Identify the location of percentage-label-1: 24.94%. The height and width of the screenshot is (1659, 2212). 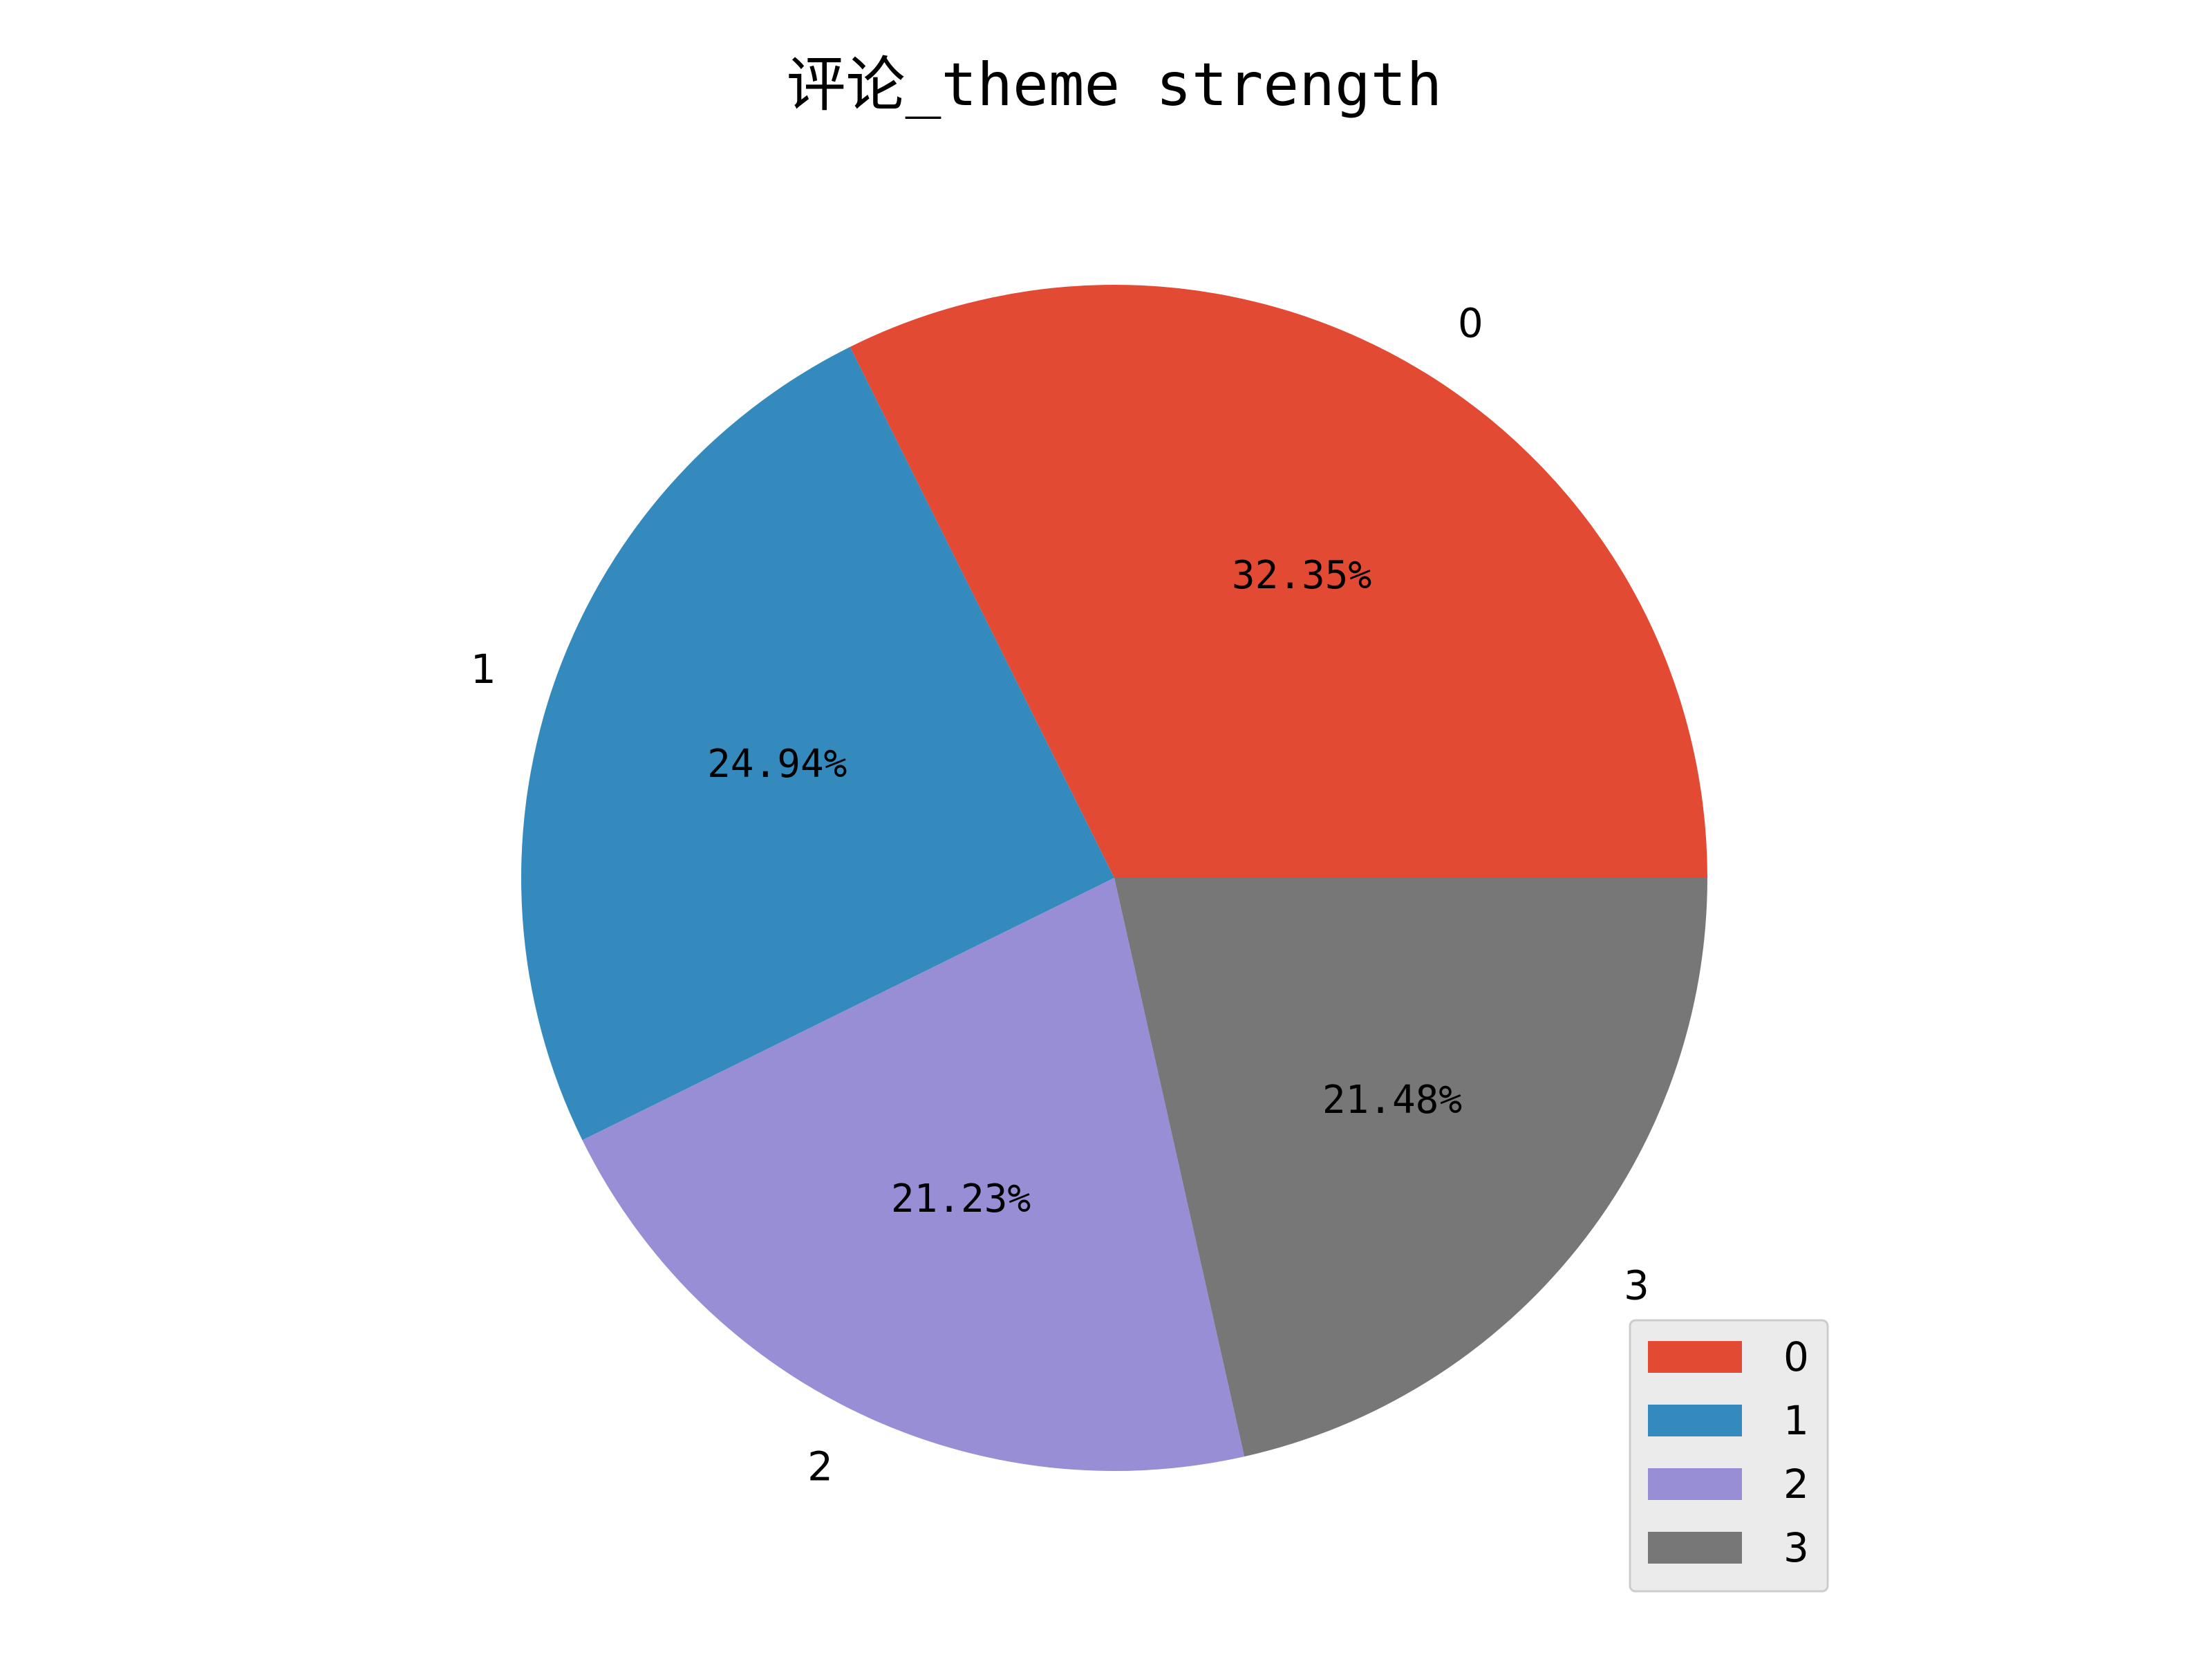
(777, 765).